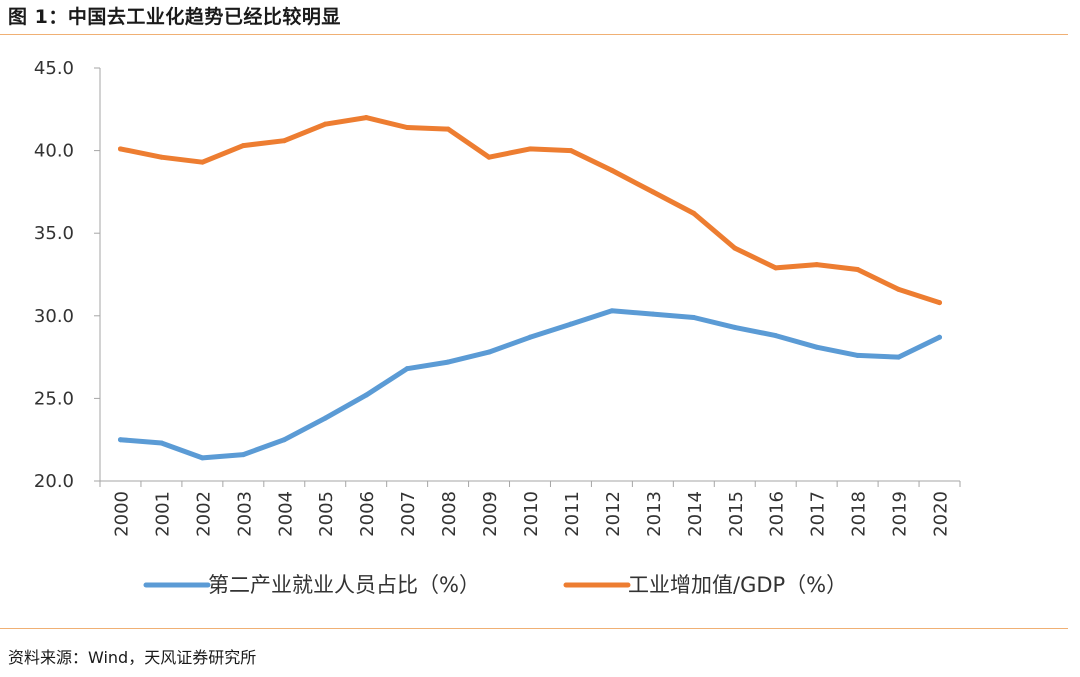 This screenshot has width=1080, height=677. Describe the element at coordinates (534, 628) in the screenshot. I see `bottom-divider` at that location.